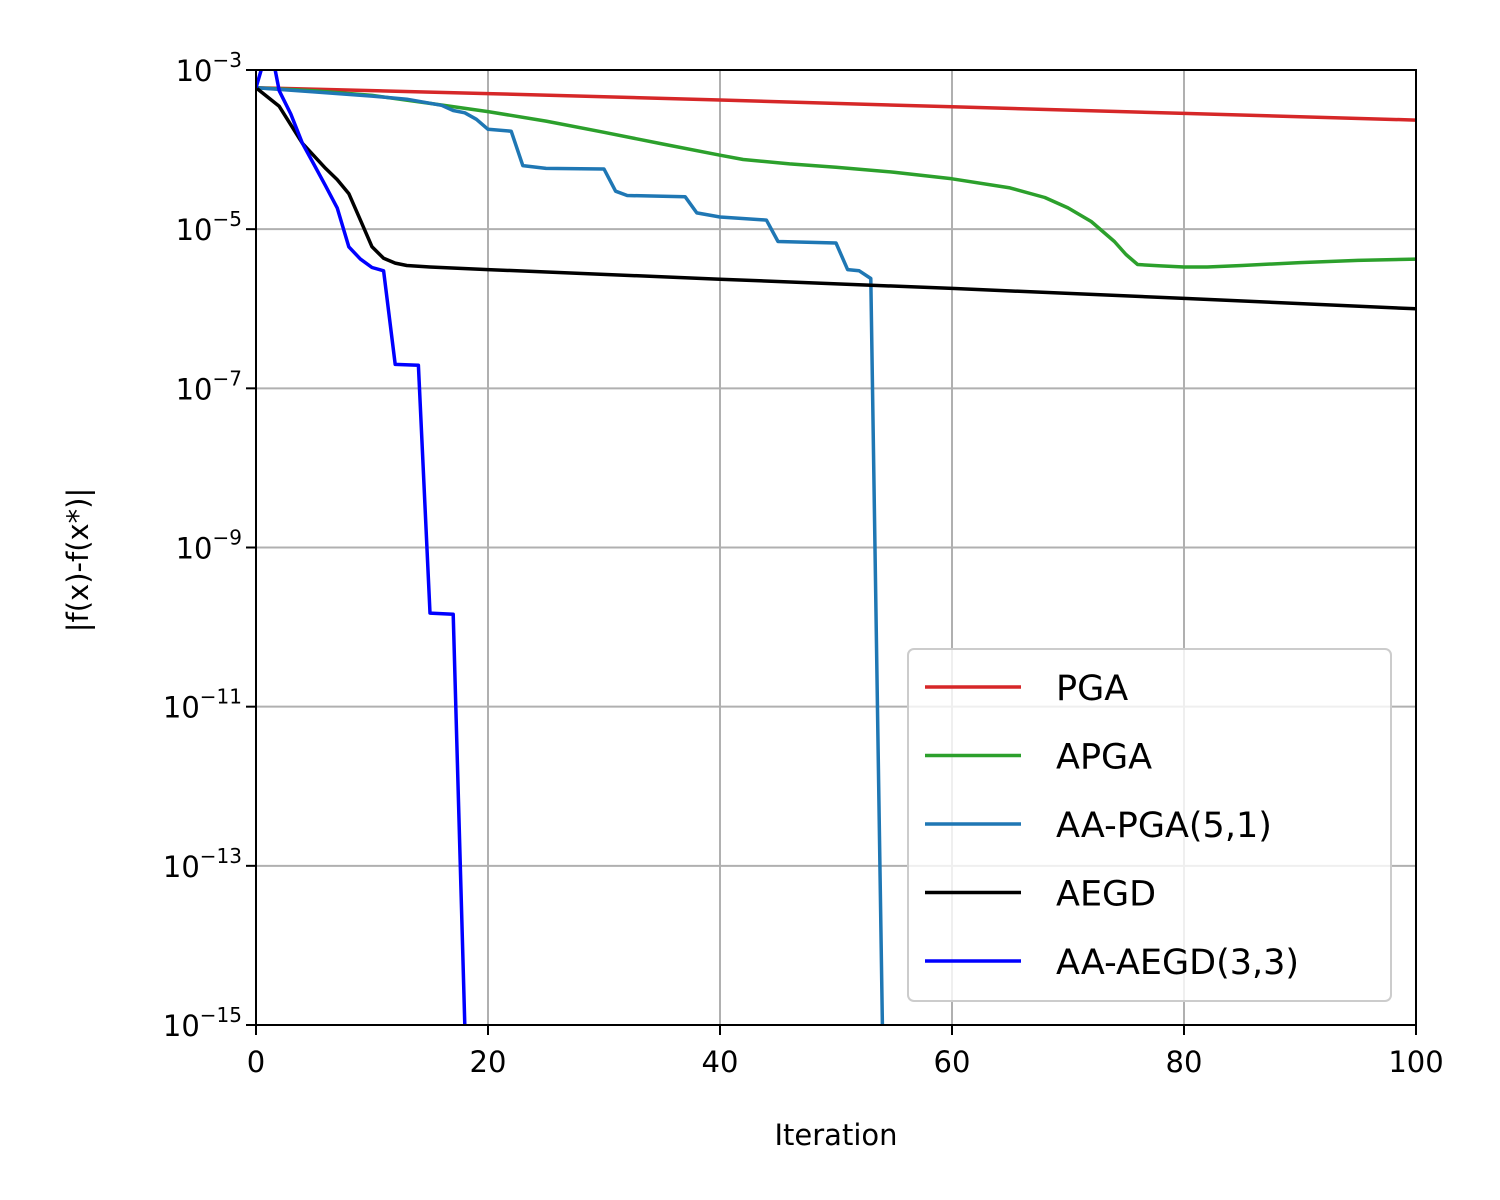 The width and height of the screenshot is (1500, 1200). What do you see at coordinates (1164, 826) in the screenshot?
I see `legend-label-2: AA-PGA(5,1)` at bounding box center [1164, 826].